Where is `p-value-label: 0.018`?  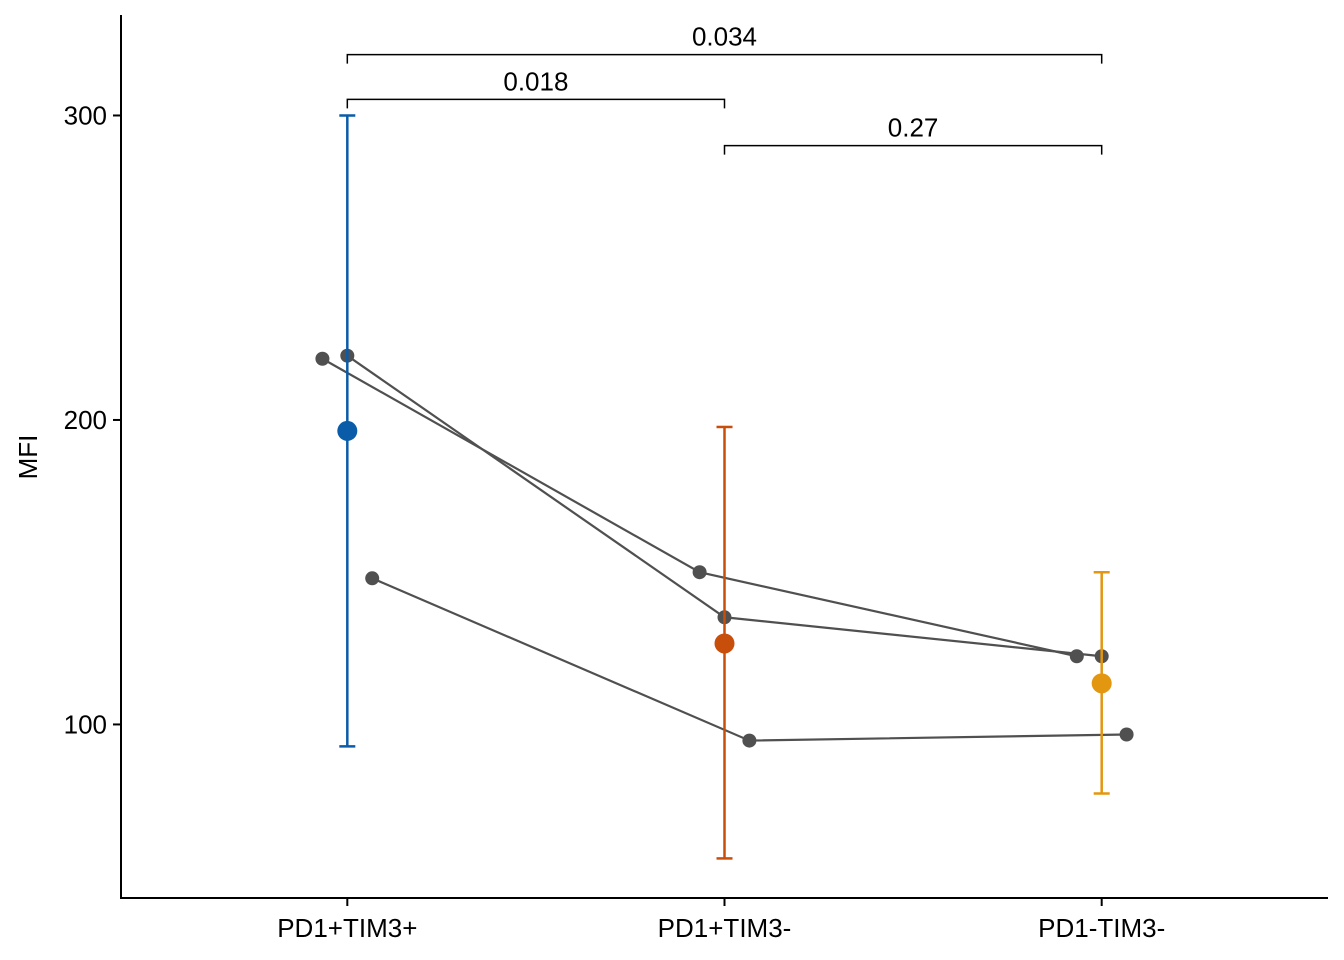
p-value-label: 0.018 is located at coordinates (535, 81).